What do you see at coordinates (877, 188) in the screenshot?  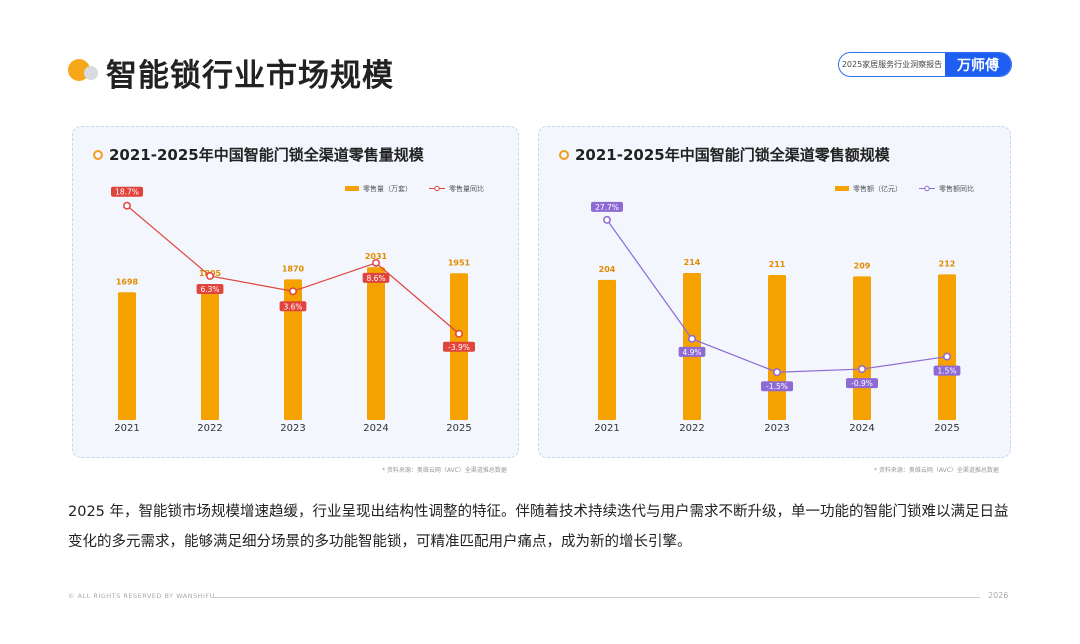 I see `legend-bar-label: 零售额（亿元）` at bounding box center [877, 188].